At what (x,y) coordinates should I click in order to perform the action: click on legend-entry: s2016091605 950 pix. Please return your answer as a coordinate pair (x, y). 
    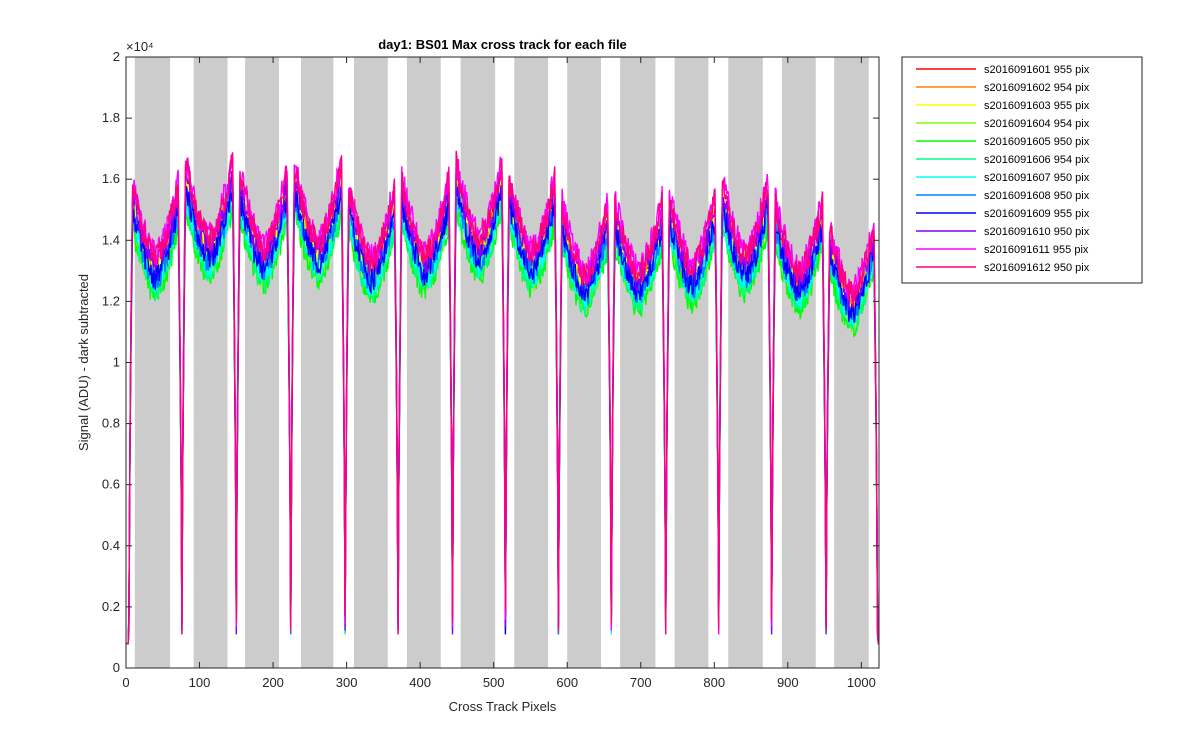
    Looking at the image, I should click on (1037, 142).